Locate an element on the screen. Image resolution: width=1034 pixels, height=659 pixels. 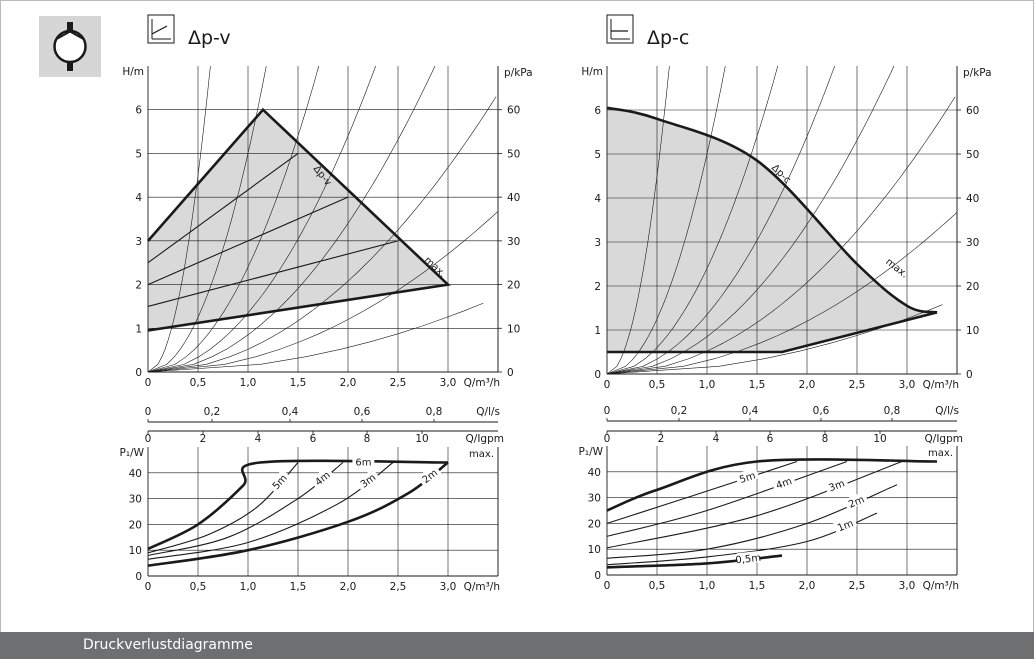
power-v-series-label: 6m is located at coordinates (363, 462).